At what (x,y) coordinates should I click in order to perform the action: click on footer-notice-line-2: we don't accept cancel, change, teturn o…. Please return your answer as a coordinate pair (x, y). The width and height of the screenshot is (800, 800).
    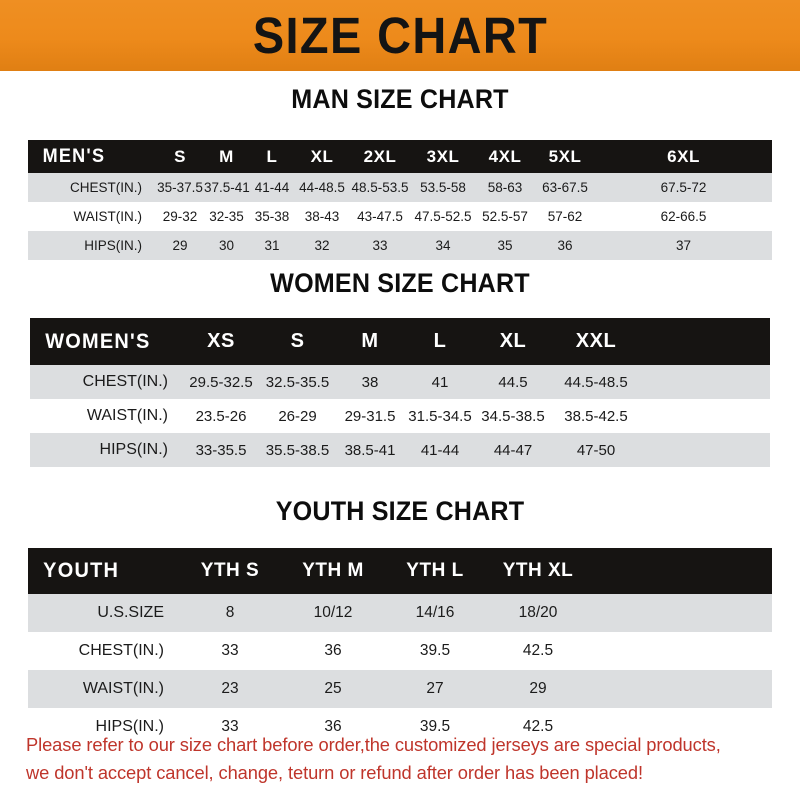
    Looking at the image, I should click on (334, 772).